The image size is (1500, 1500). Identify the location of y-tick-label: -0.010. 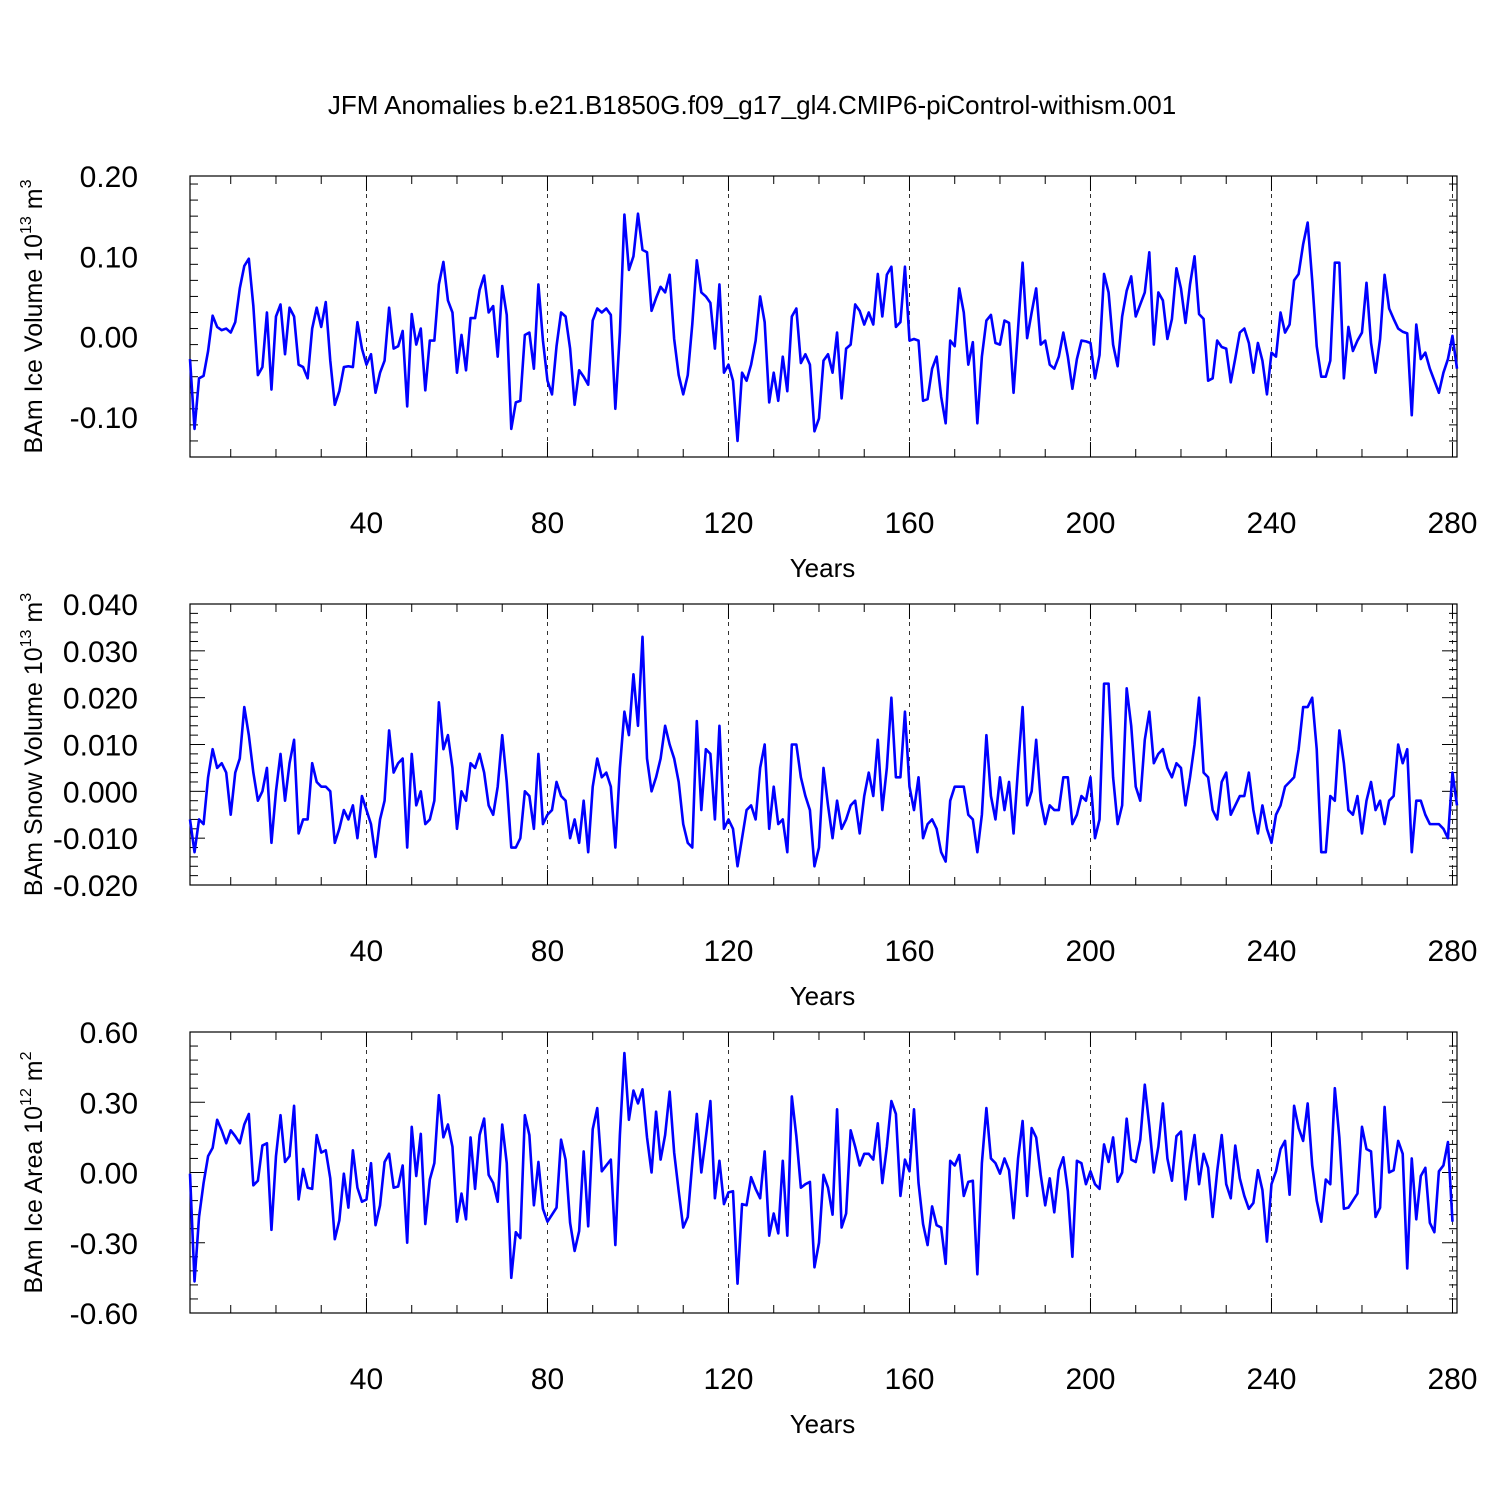
(95, 839).